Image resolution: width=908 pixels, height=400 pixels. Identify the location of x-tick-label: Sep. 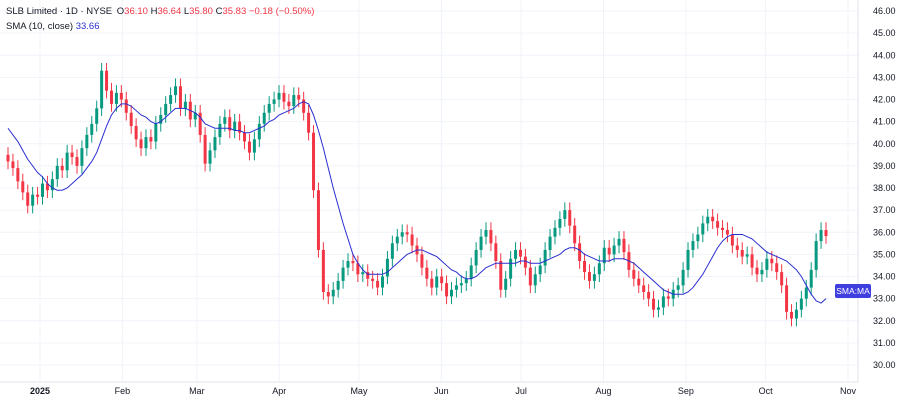
(686, 391).